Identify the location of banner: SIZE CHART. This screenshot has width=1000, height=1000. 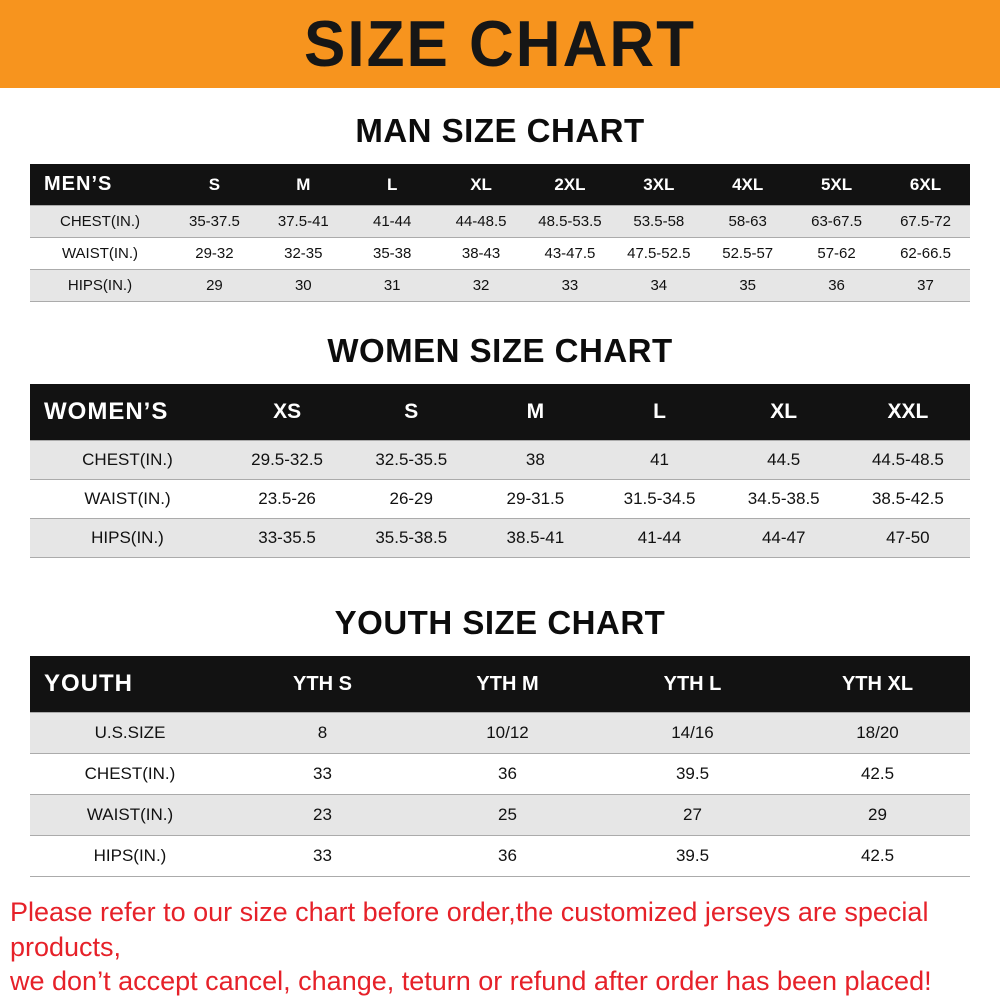
(500, 44).